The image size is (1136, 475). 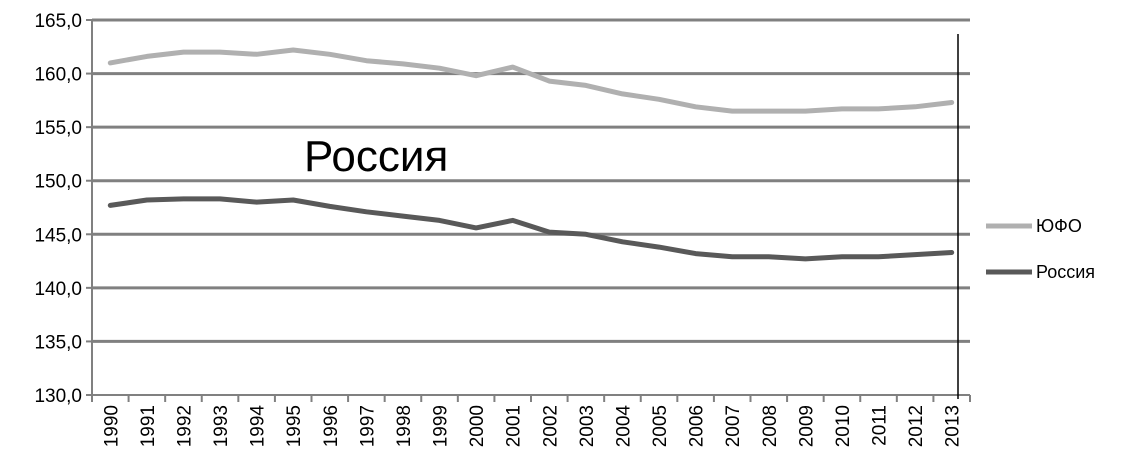 What do you see at coordinates (294, 426) in the screenshot?
I see `x-tick-label: 1995` at bounding box center [294, 426].